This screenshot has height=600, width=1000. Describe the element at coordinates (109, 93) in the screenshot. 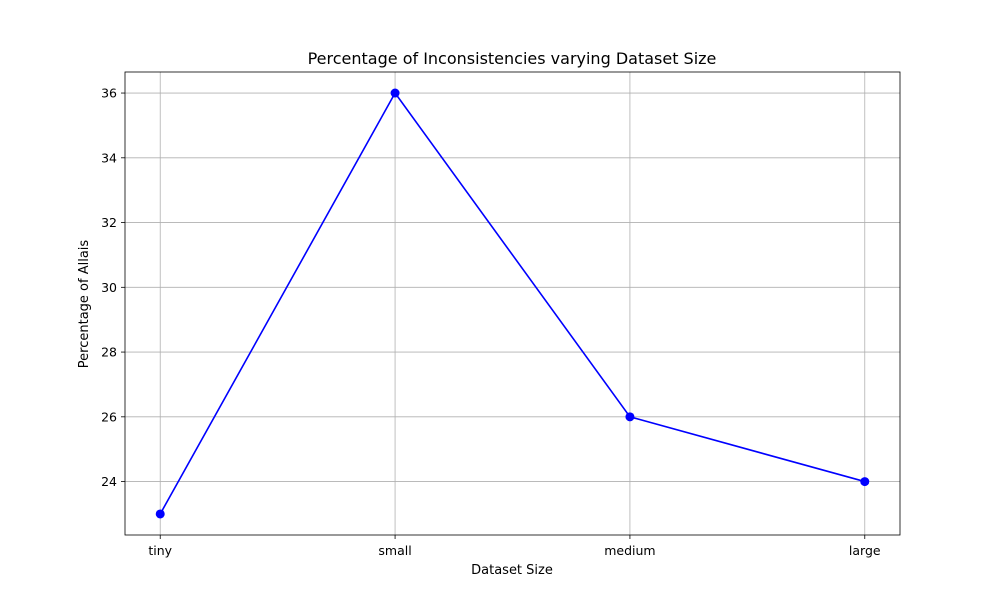

I see `y-tick-label: 36` at that location.